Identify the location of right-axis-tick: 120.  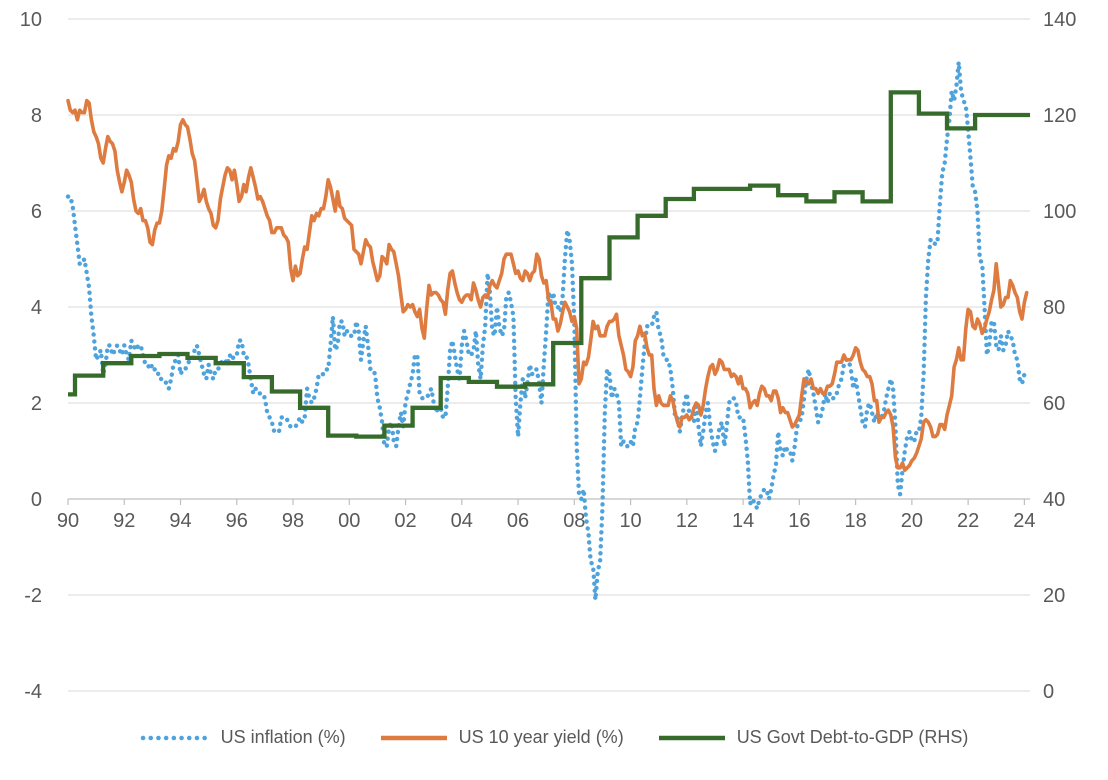
(1059, 116).